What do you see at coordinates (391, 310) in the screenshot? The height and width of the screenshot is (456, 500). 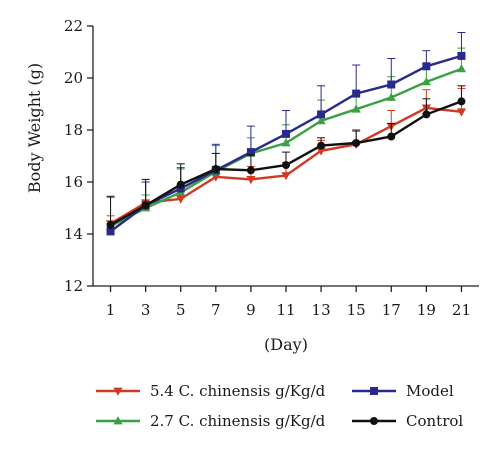 I see `x-tick-label: 17` at bounding box center [391, 310].